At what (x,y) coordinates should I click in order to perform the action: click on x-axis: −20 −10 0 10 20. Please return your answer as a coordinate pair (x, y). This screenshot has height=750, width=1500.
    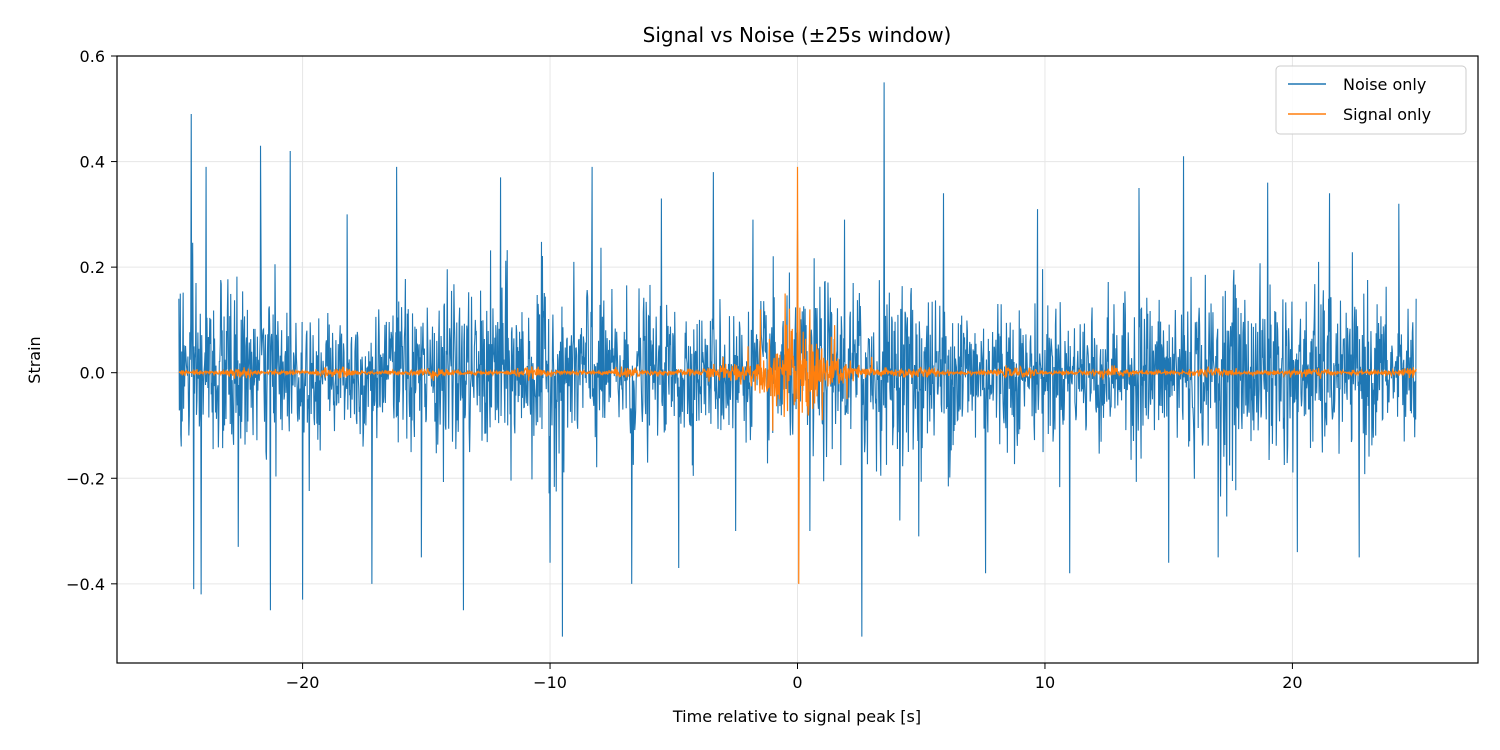
    Looking at the image, I should click on (794, 677).